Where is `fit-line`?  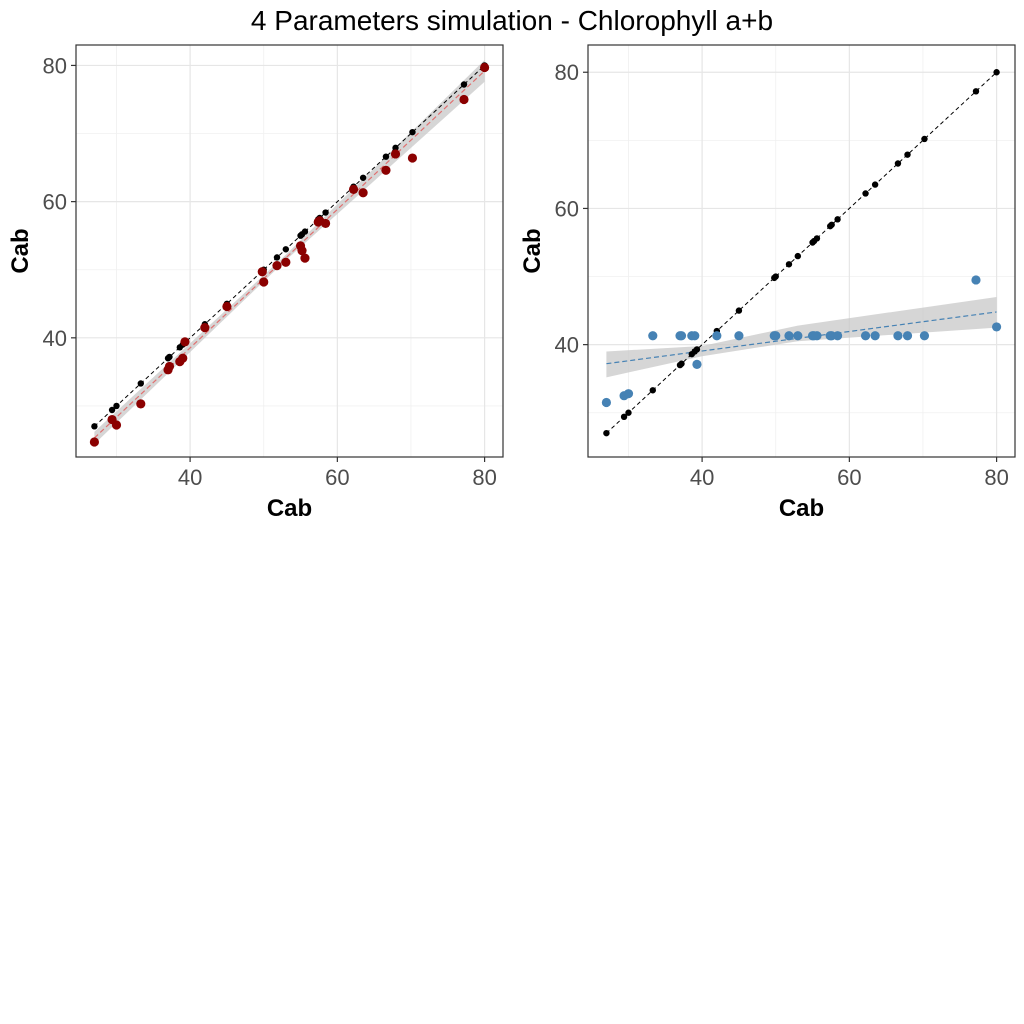 fit-line is located at coordinates (289, 254).